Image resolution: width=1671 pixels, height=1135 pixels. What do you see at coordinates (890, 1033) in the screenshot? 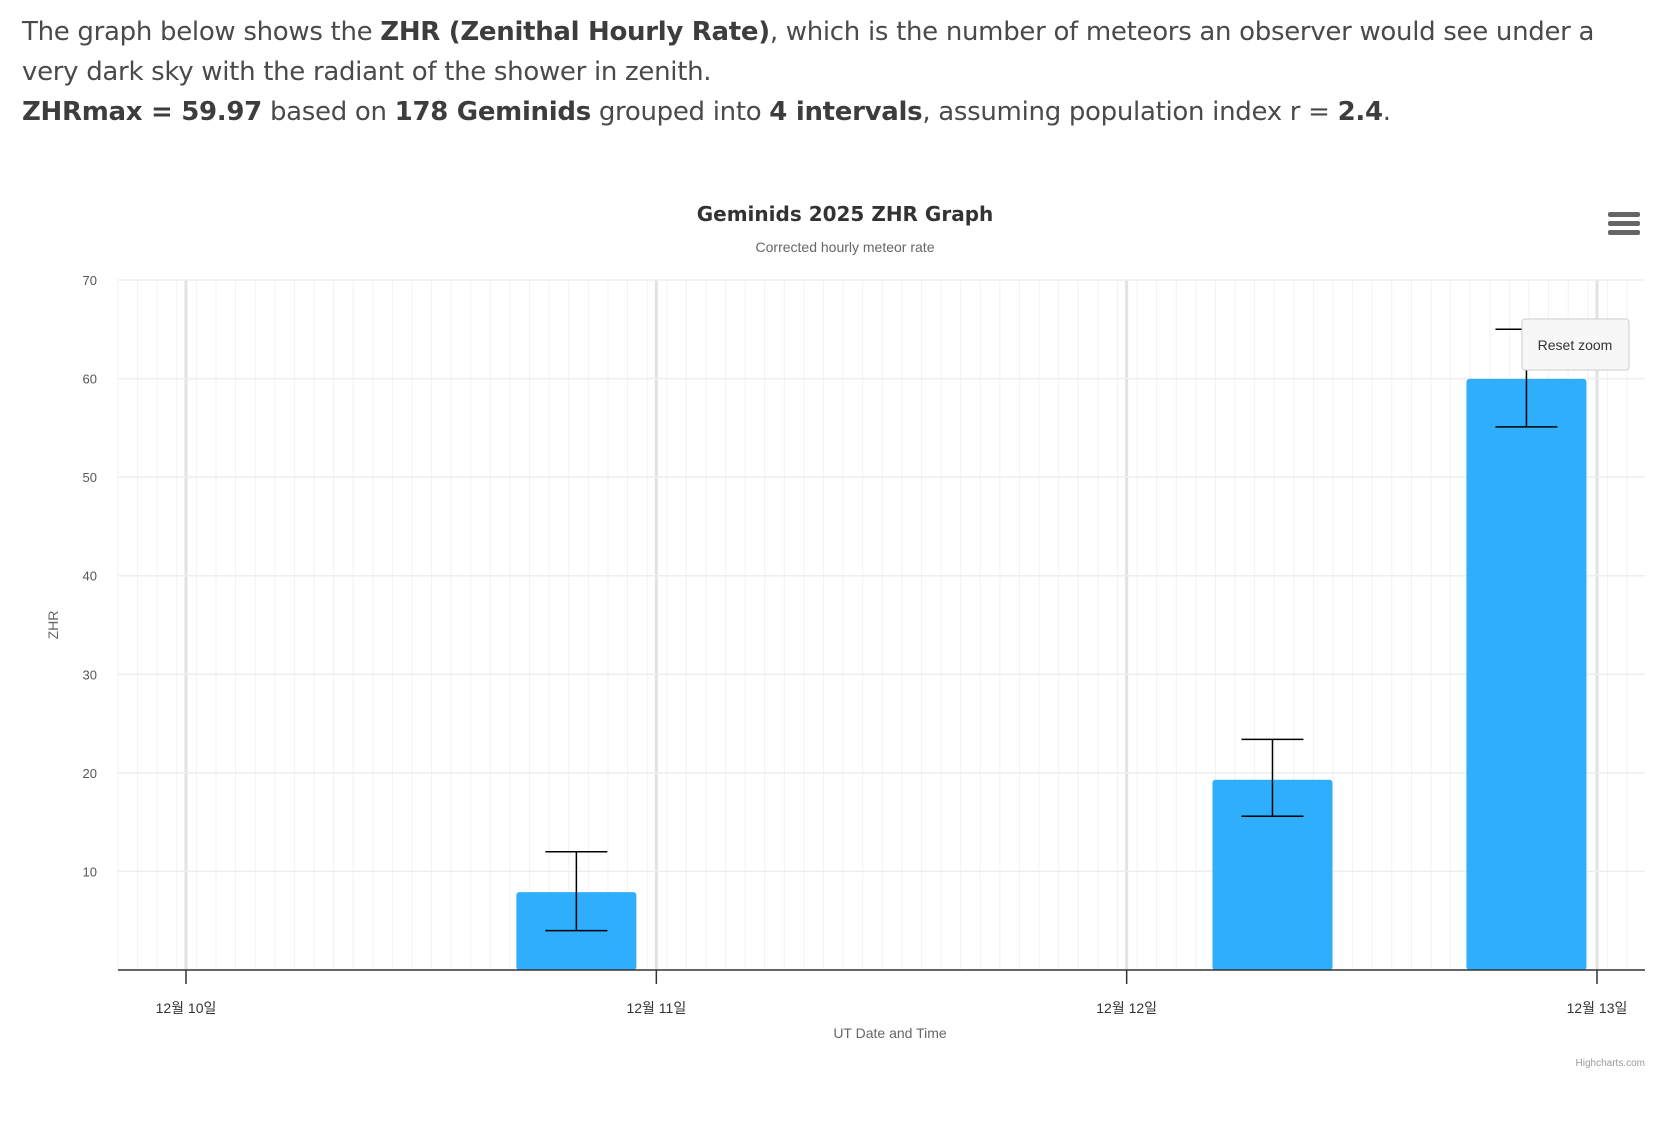
I see `x-axis-label: UT Date and Time` at bounding box center [890, 1033].